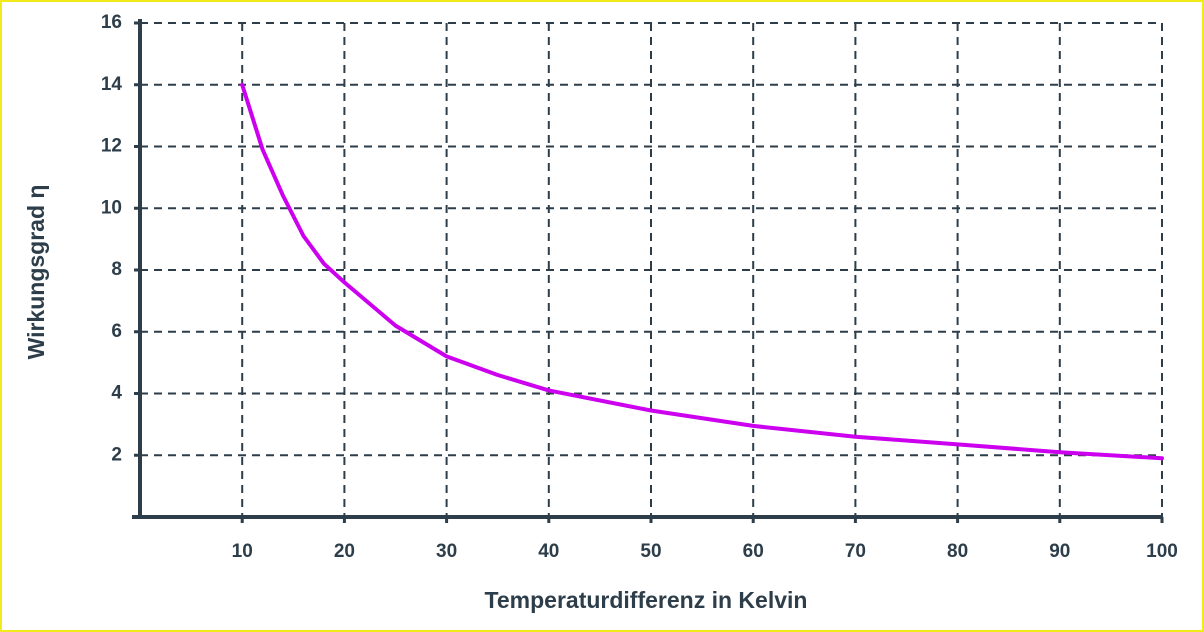  Describe the element at coordinates (116, 331) in the screenshot. I see `y-tick-label: 6` at that location.